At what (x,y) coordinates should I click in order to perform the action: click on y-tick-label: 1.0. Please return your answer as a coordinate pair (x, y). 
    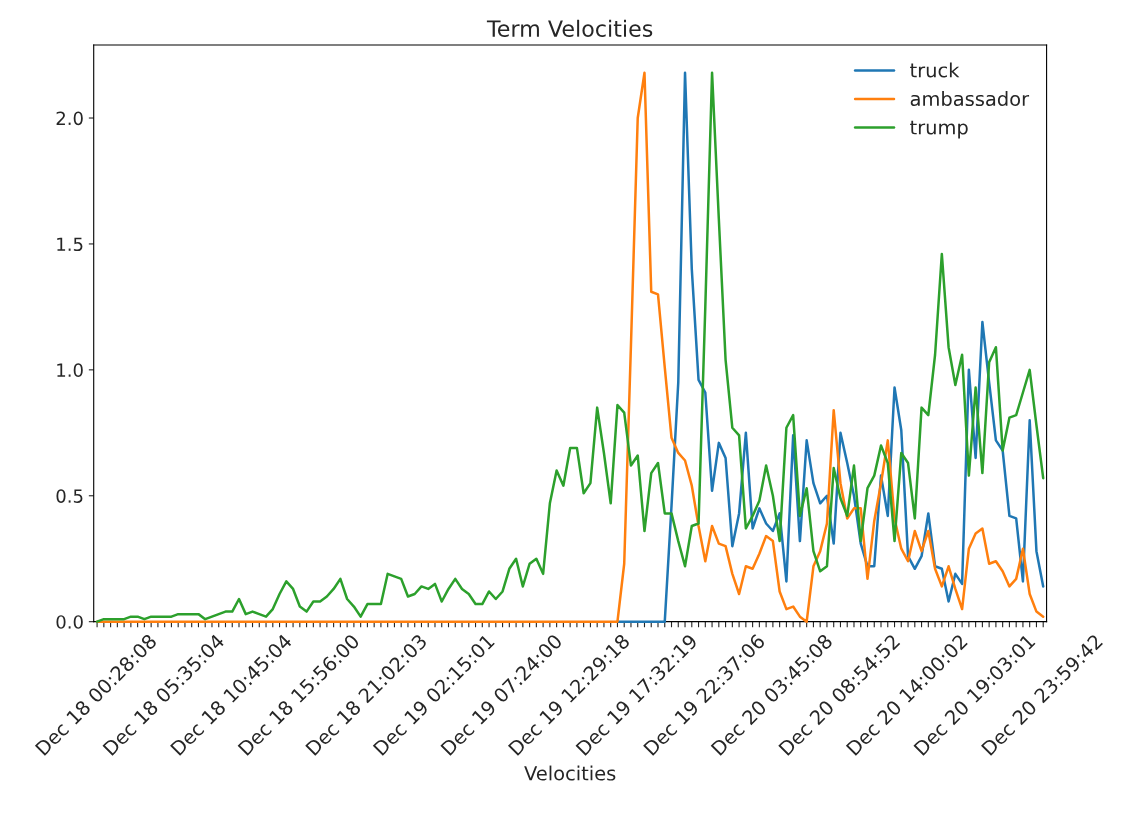
    Looking at the image, I should click on (70, 370).